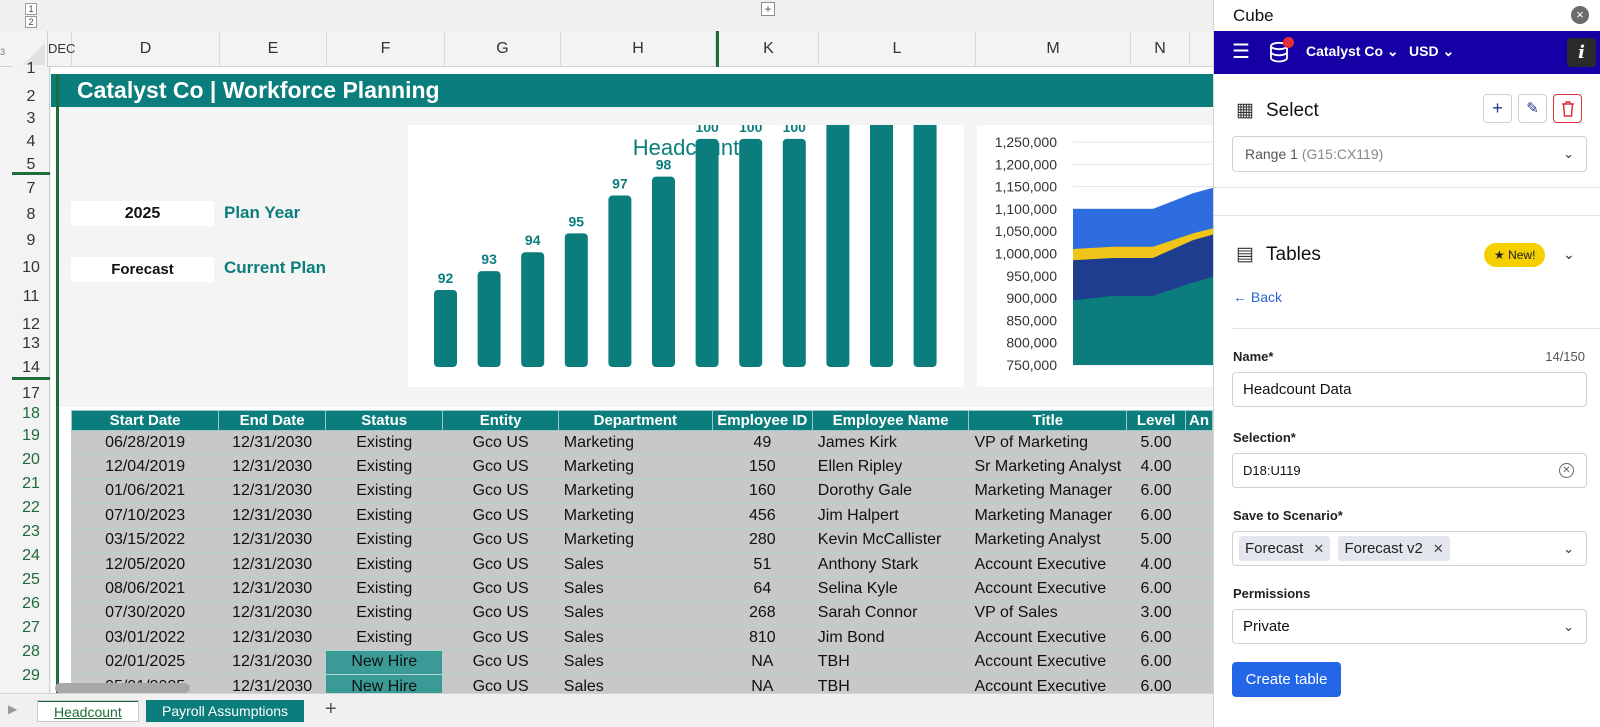 The width and height of the screenshot is (1600, 727). What do you see at coordinates (1258, 297) in the screenshot?
I see `back-link: ← Back` at bounding box center [1258, 297].